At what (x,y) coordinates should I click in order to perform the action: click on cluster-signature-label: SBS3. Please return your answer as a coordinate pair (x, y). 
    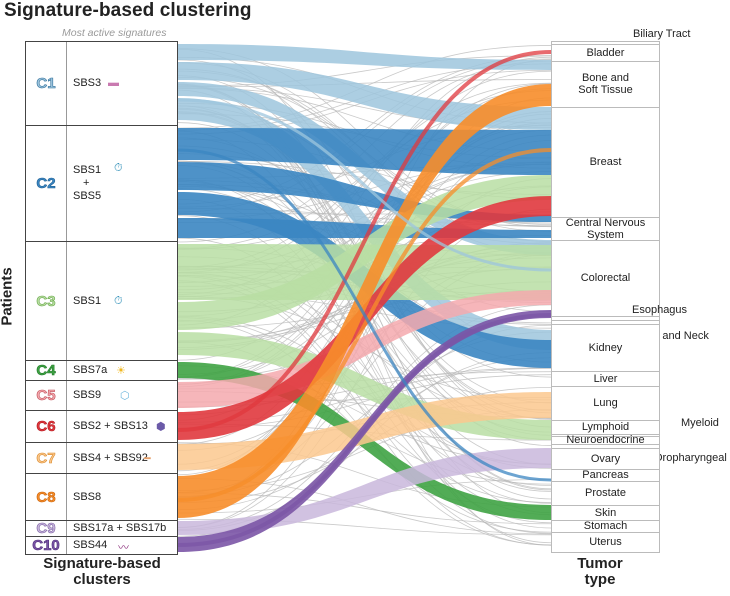
    Looking at the image, I should click on (87, 83).